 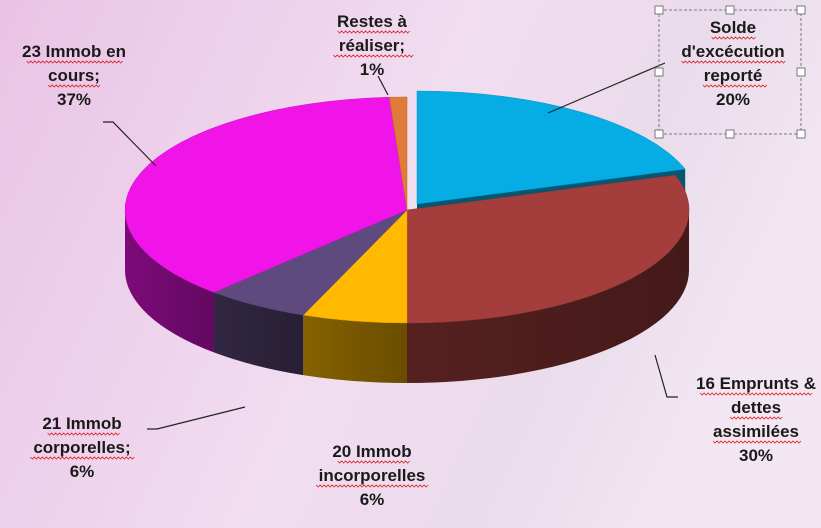 What do you see at coordinates (548, 249) in the screenshot?
I see `pie-slice-16-emprunts` at bounding box center [548, 249].